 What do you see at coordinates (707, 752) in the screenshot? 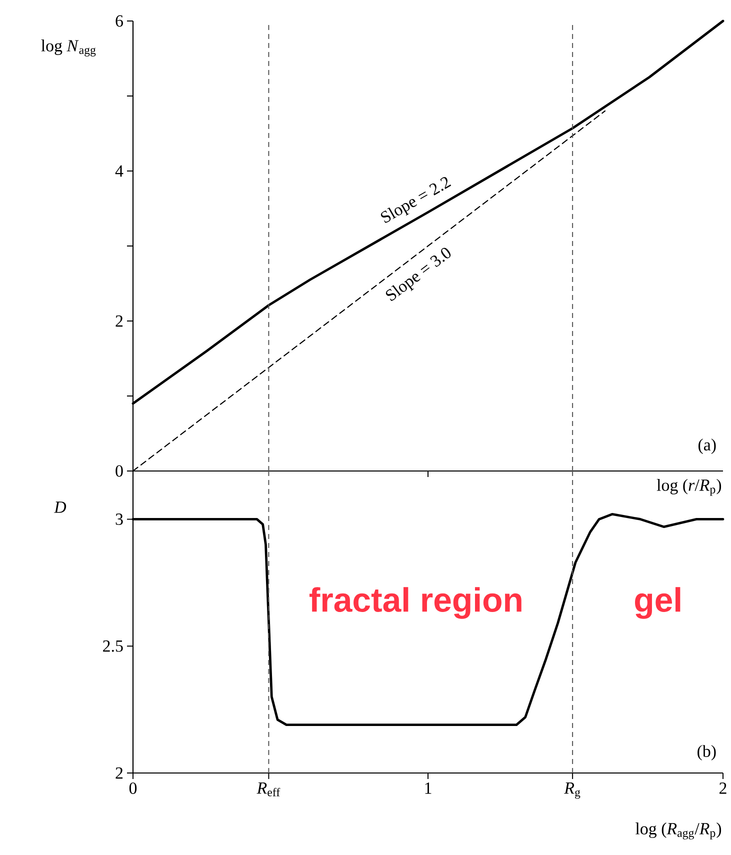
I see `annotation: (b)` at bounding box center [707, 752].